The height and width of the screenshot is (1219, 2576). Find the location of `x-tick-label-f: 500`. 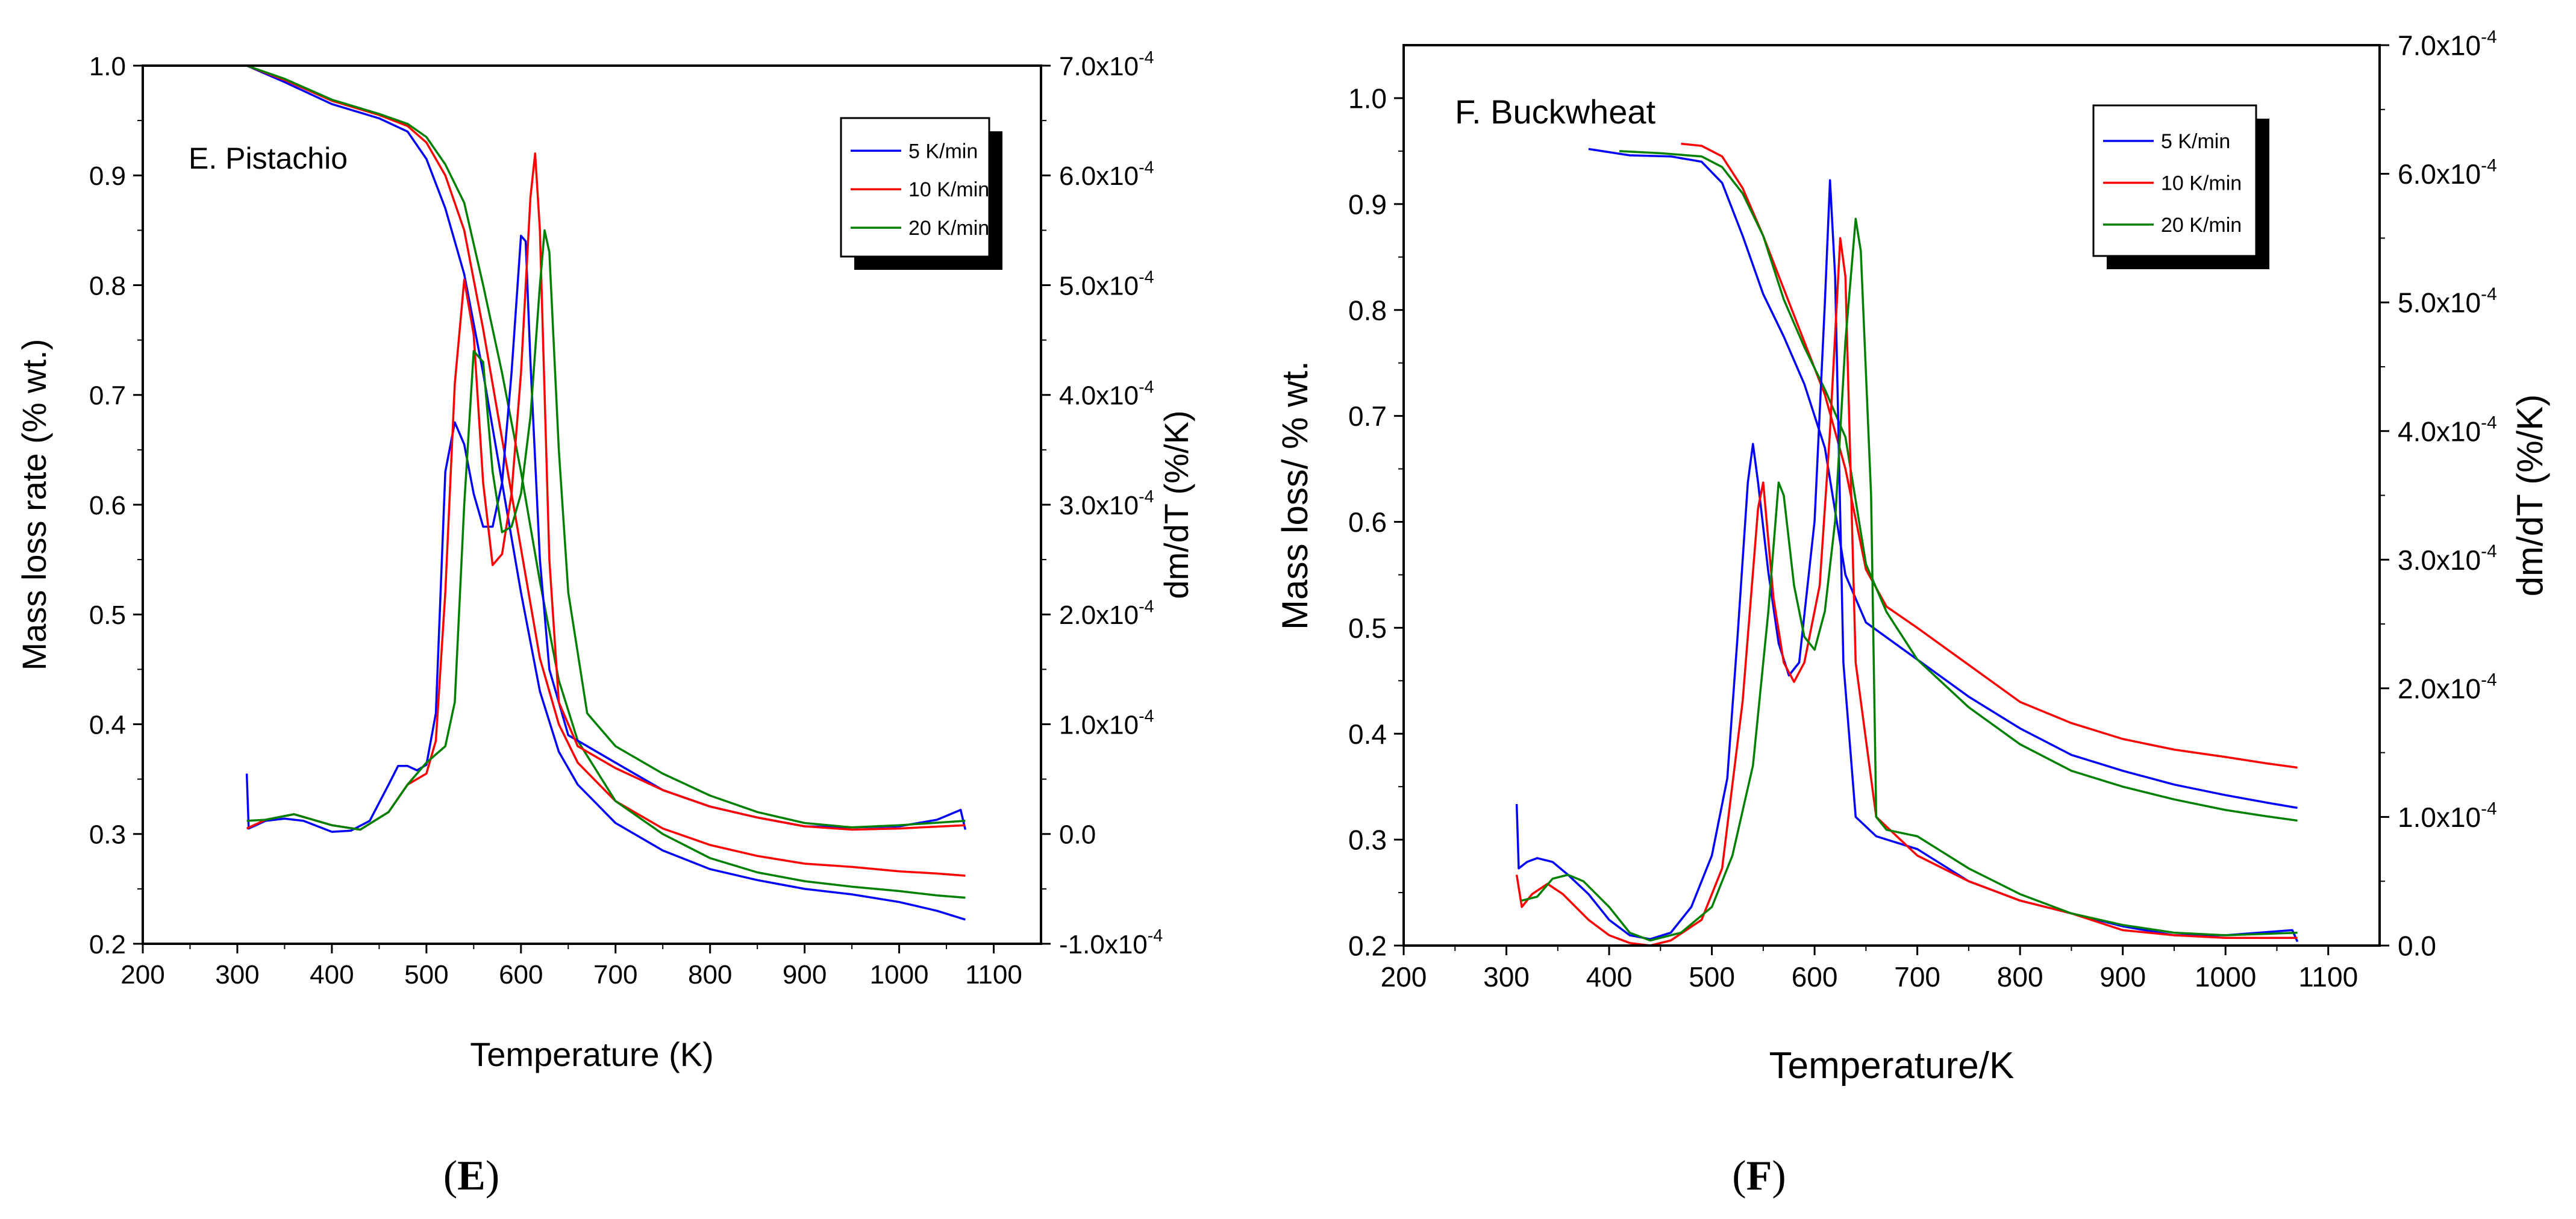

x-tick-label-f: 500 is located at coordinates (1712, 977).